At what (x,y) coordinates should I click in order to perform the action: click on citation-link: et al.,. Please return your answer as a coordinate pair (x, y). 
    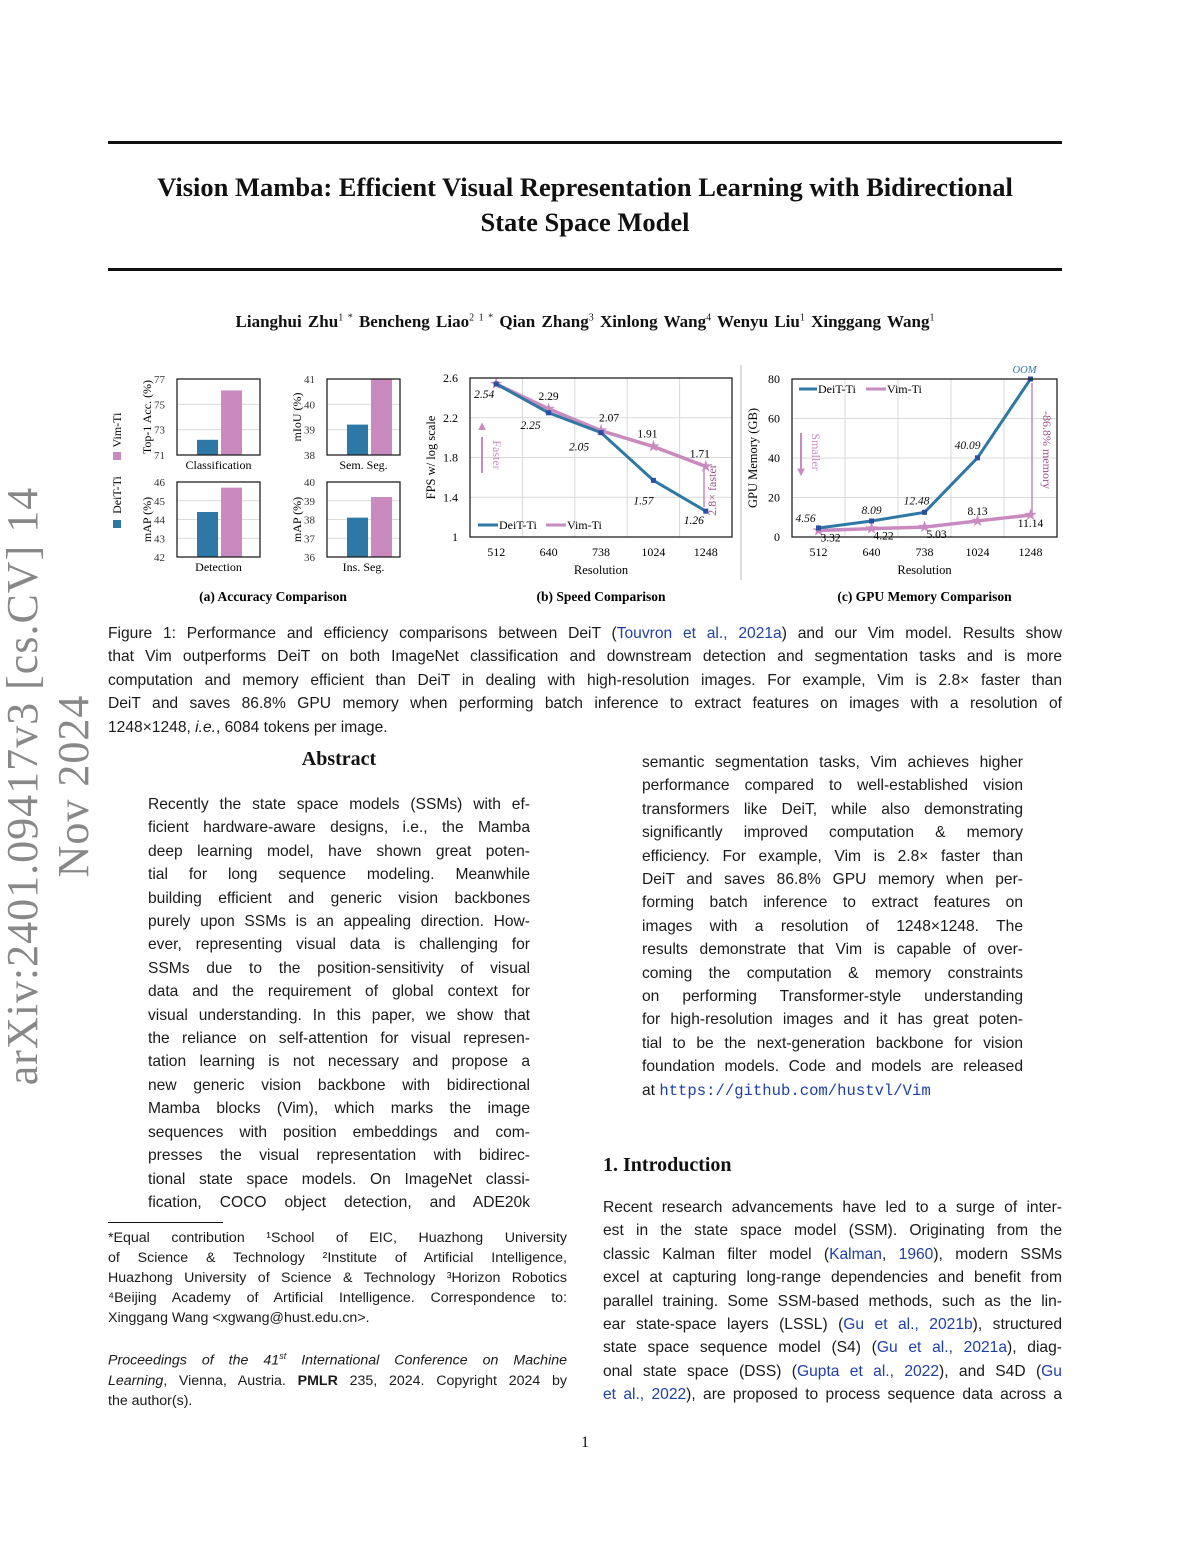
    Looking at the image, I should click on (624, 1395).